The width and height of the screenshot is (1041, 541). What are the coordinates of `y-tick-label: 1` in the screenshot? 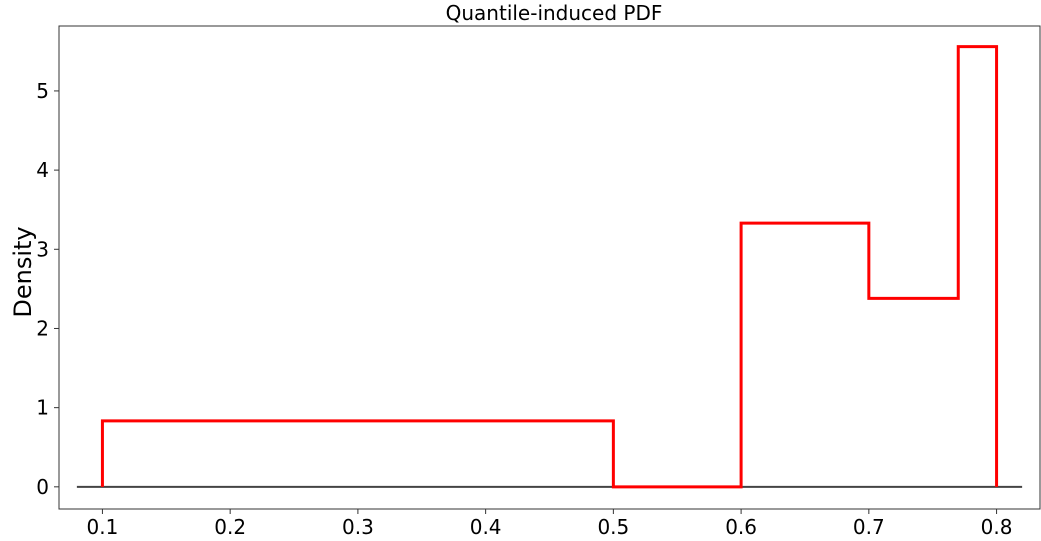 It's located at (42, 408).